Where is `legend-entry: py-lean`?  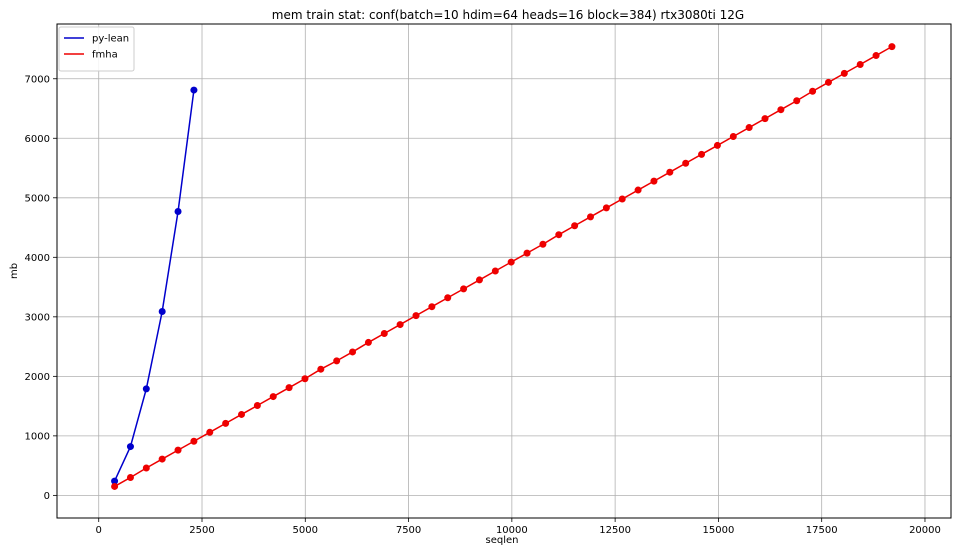 legend-entry: py-lean is located at coordinates (110, 39).